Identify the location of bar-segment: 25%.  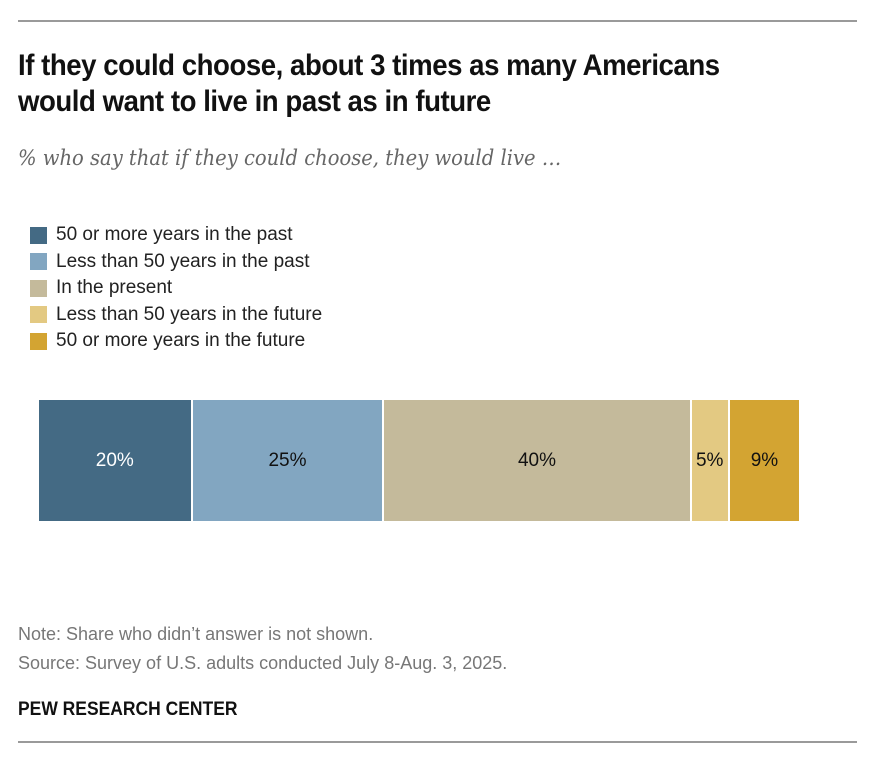
(287, 460).